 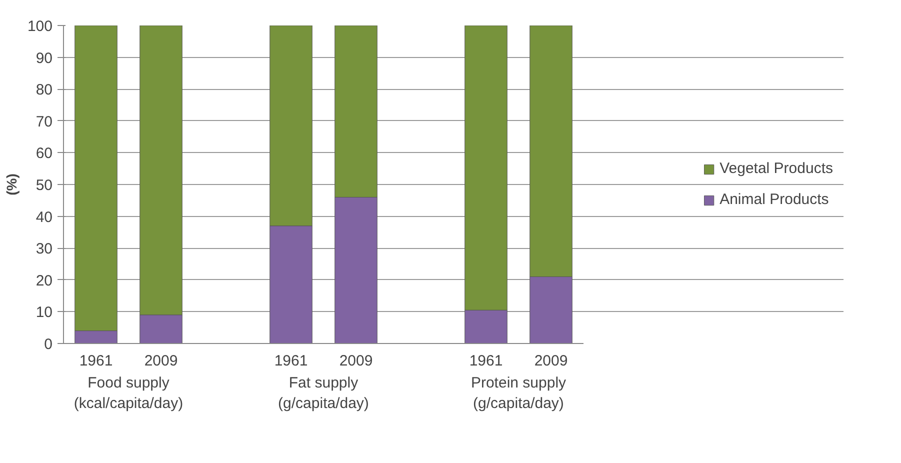 I want to click on y-tick-label: 50, so click(x=44, y=185).